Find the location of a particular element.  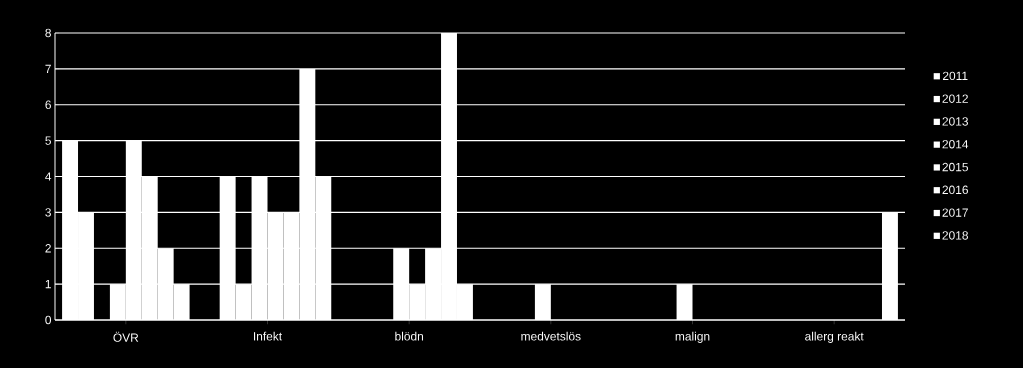

x-tick-label: blödn is located at coordinates (409, 336).